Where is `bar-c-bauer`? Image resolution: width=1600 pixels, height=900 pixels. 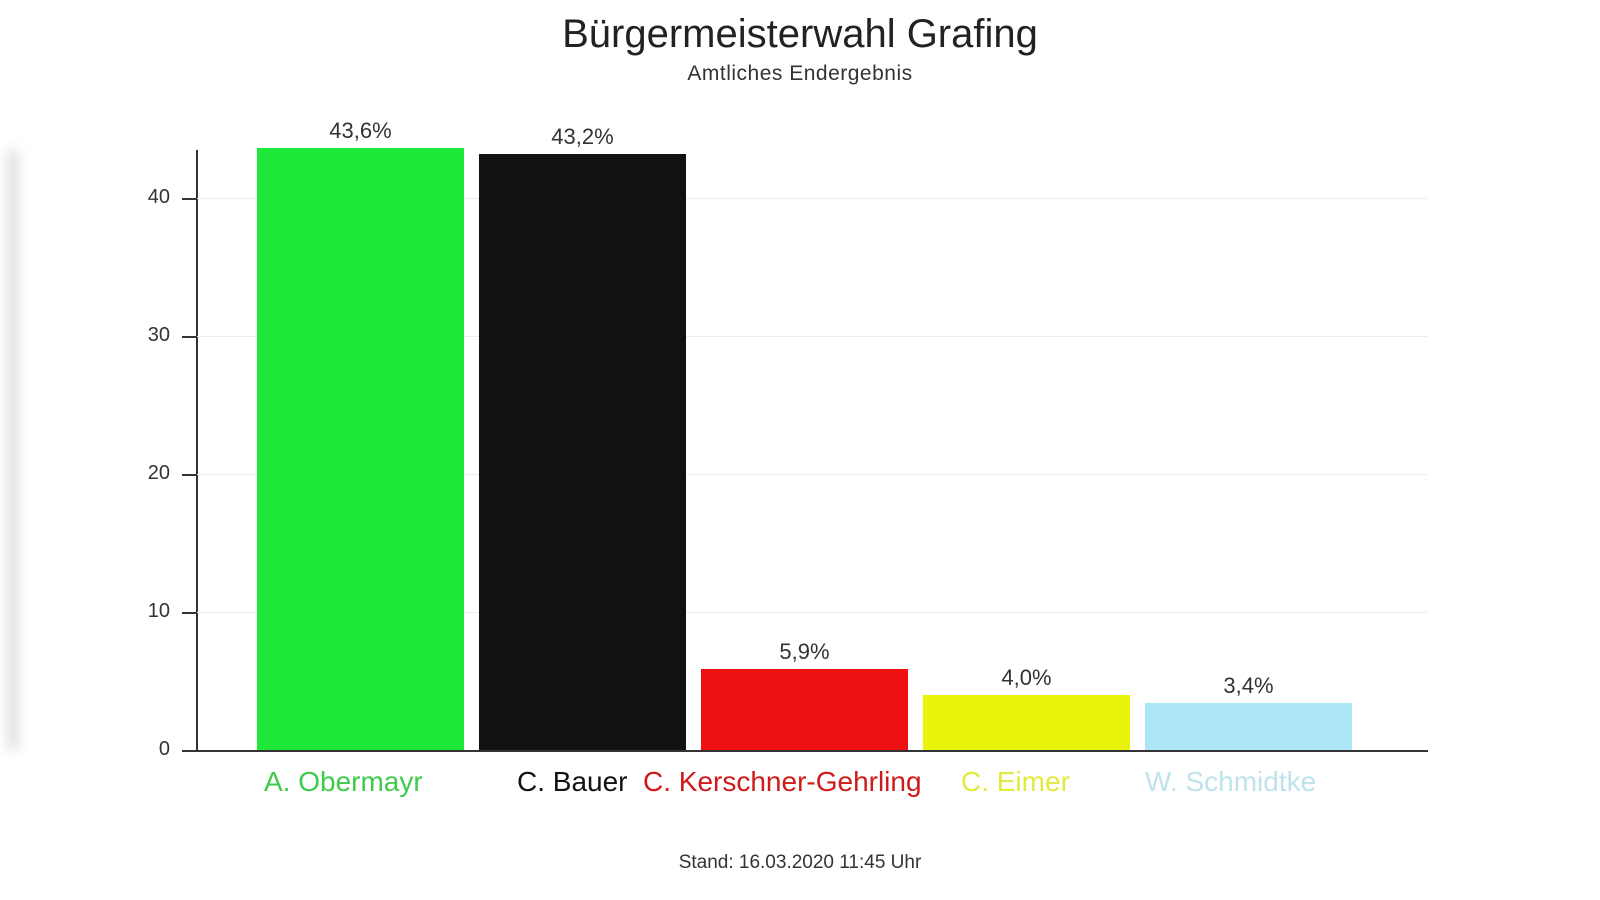
bar-c-bauer is located at coordinates (582, 451).